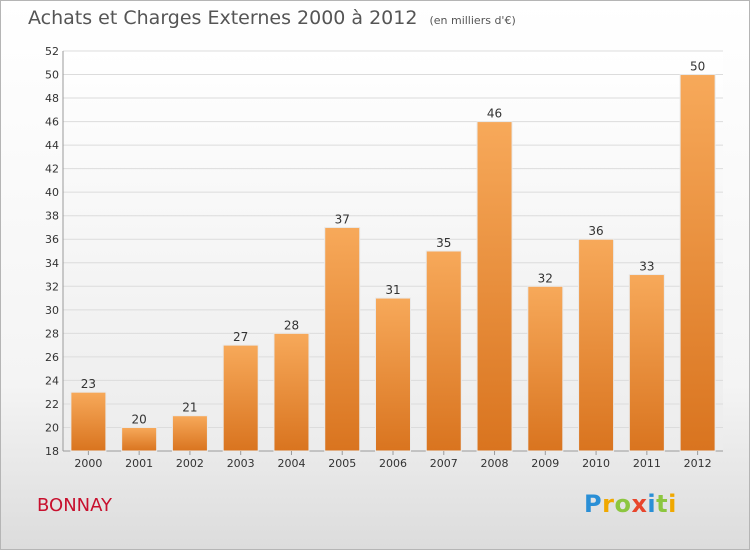 This screenshot has height=550, width=750. What do you see at coordinates (342, 463) in the screenshot?
I see `x-tick-label: 2005` at bounding box center [342, 463].